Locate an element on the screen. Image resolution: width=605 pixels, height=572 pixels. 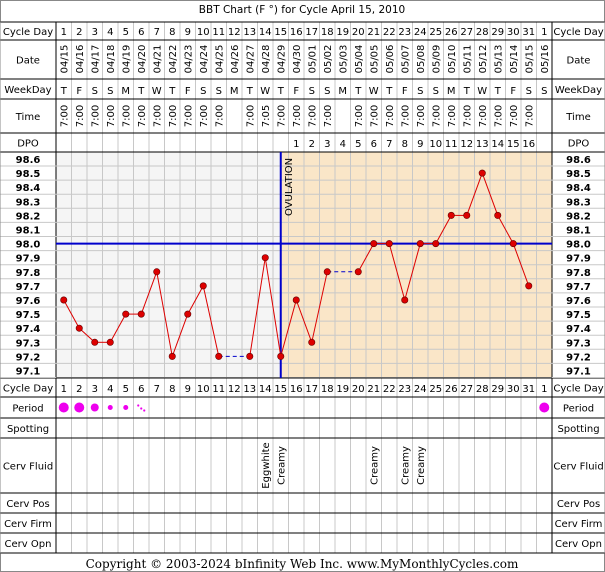
row-label-time-right: Time is located at coordinates (577, 117).